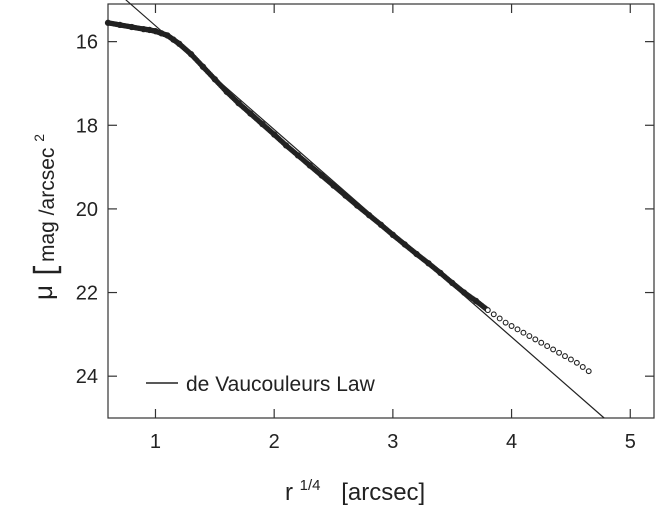 This screenshot has height=523, width=658. I want to click on legend: de Vaucouleurs Law, so click(261, 384).